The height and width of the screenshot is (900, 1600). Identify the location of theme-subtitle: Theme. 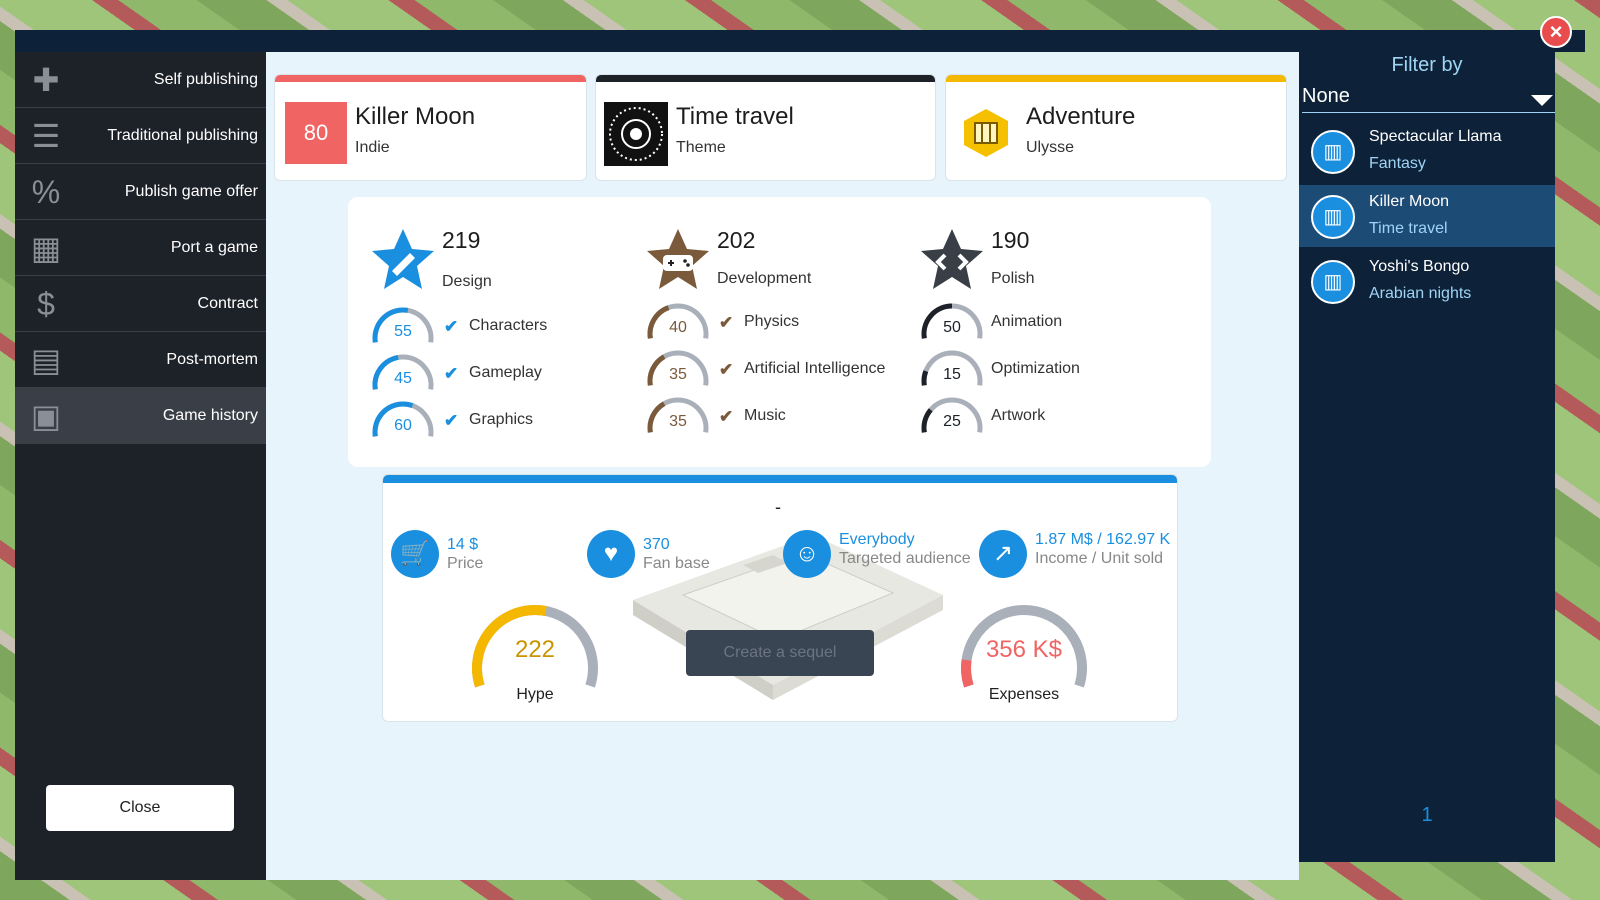
(701, 147).